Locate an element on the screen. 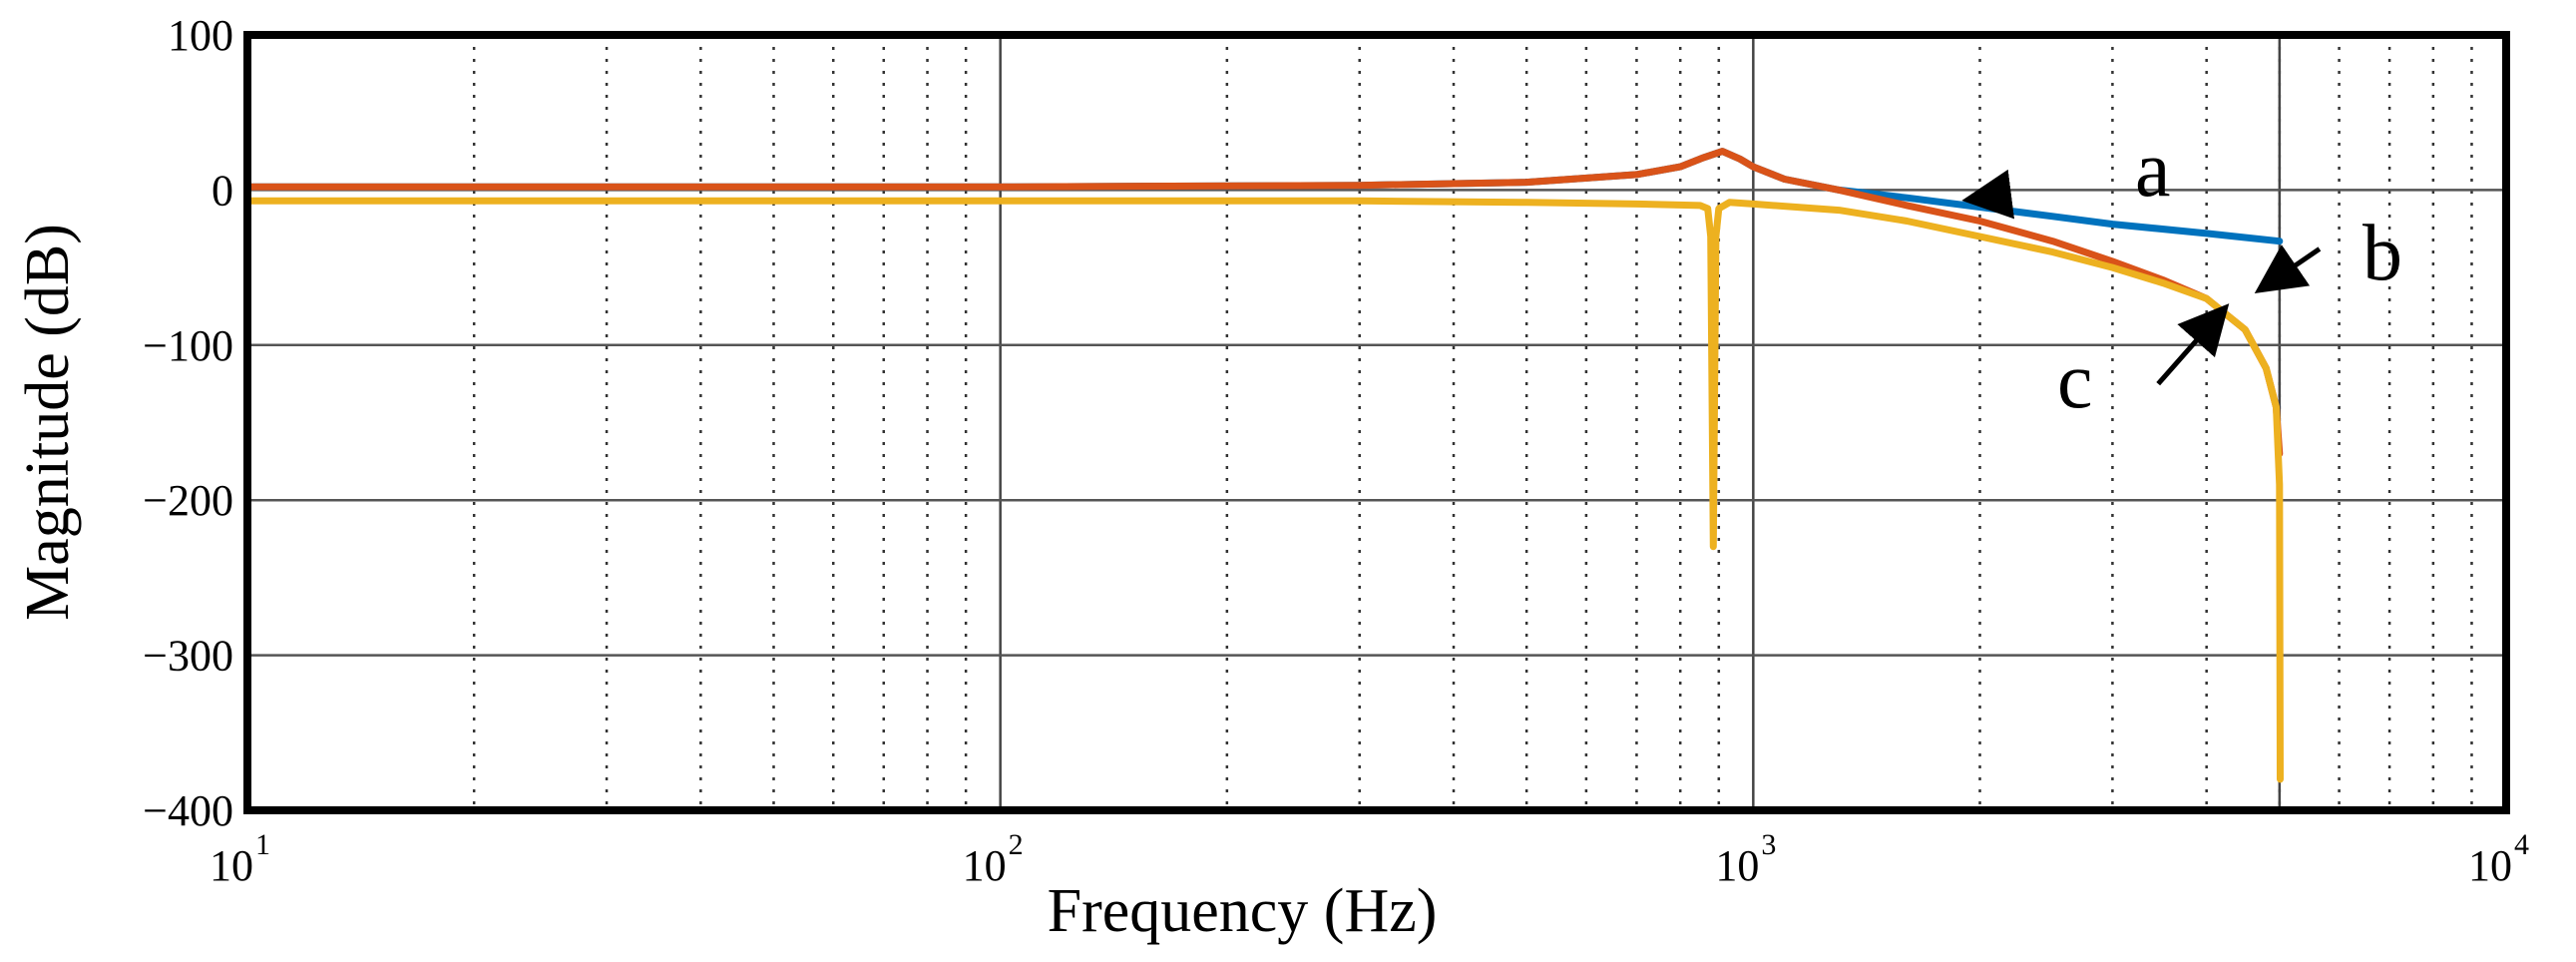 This screenshot has height=962, width=2576. annotation-label-b: b is located at coordinates (2382, 253).